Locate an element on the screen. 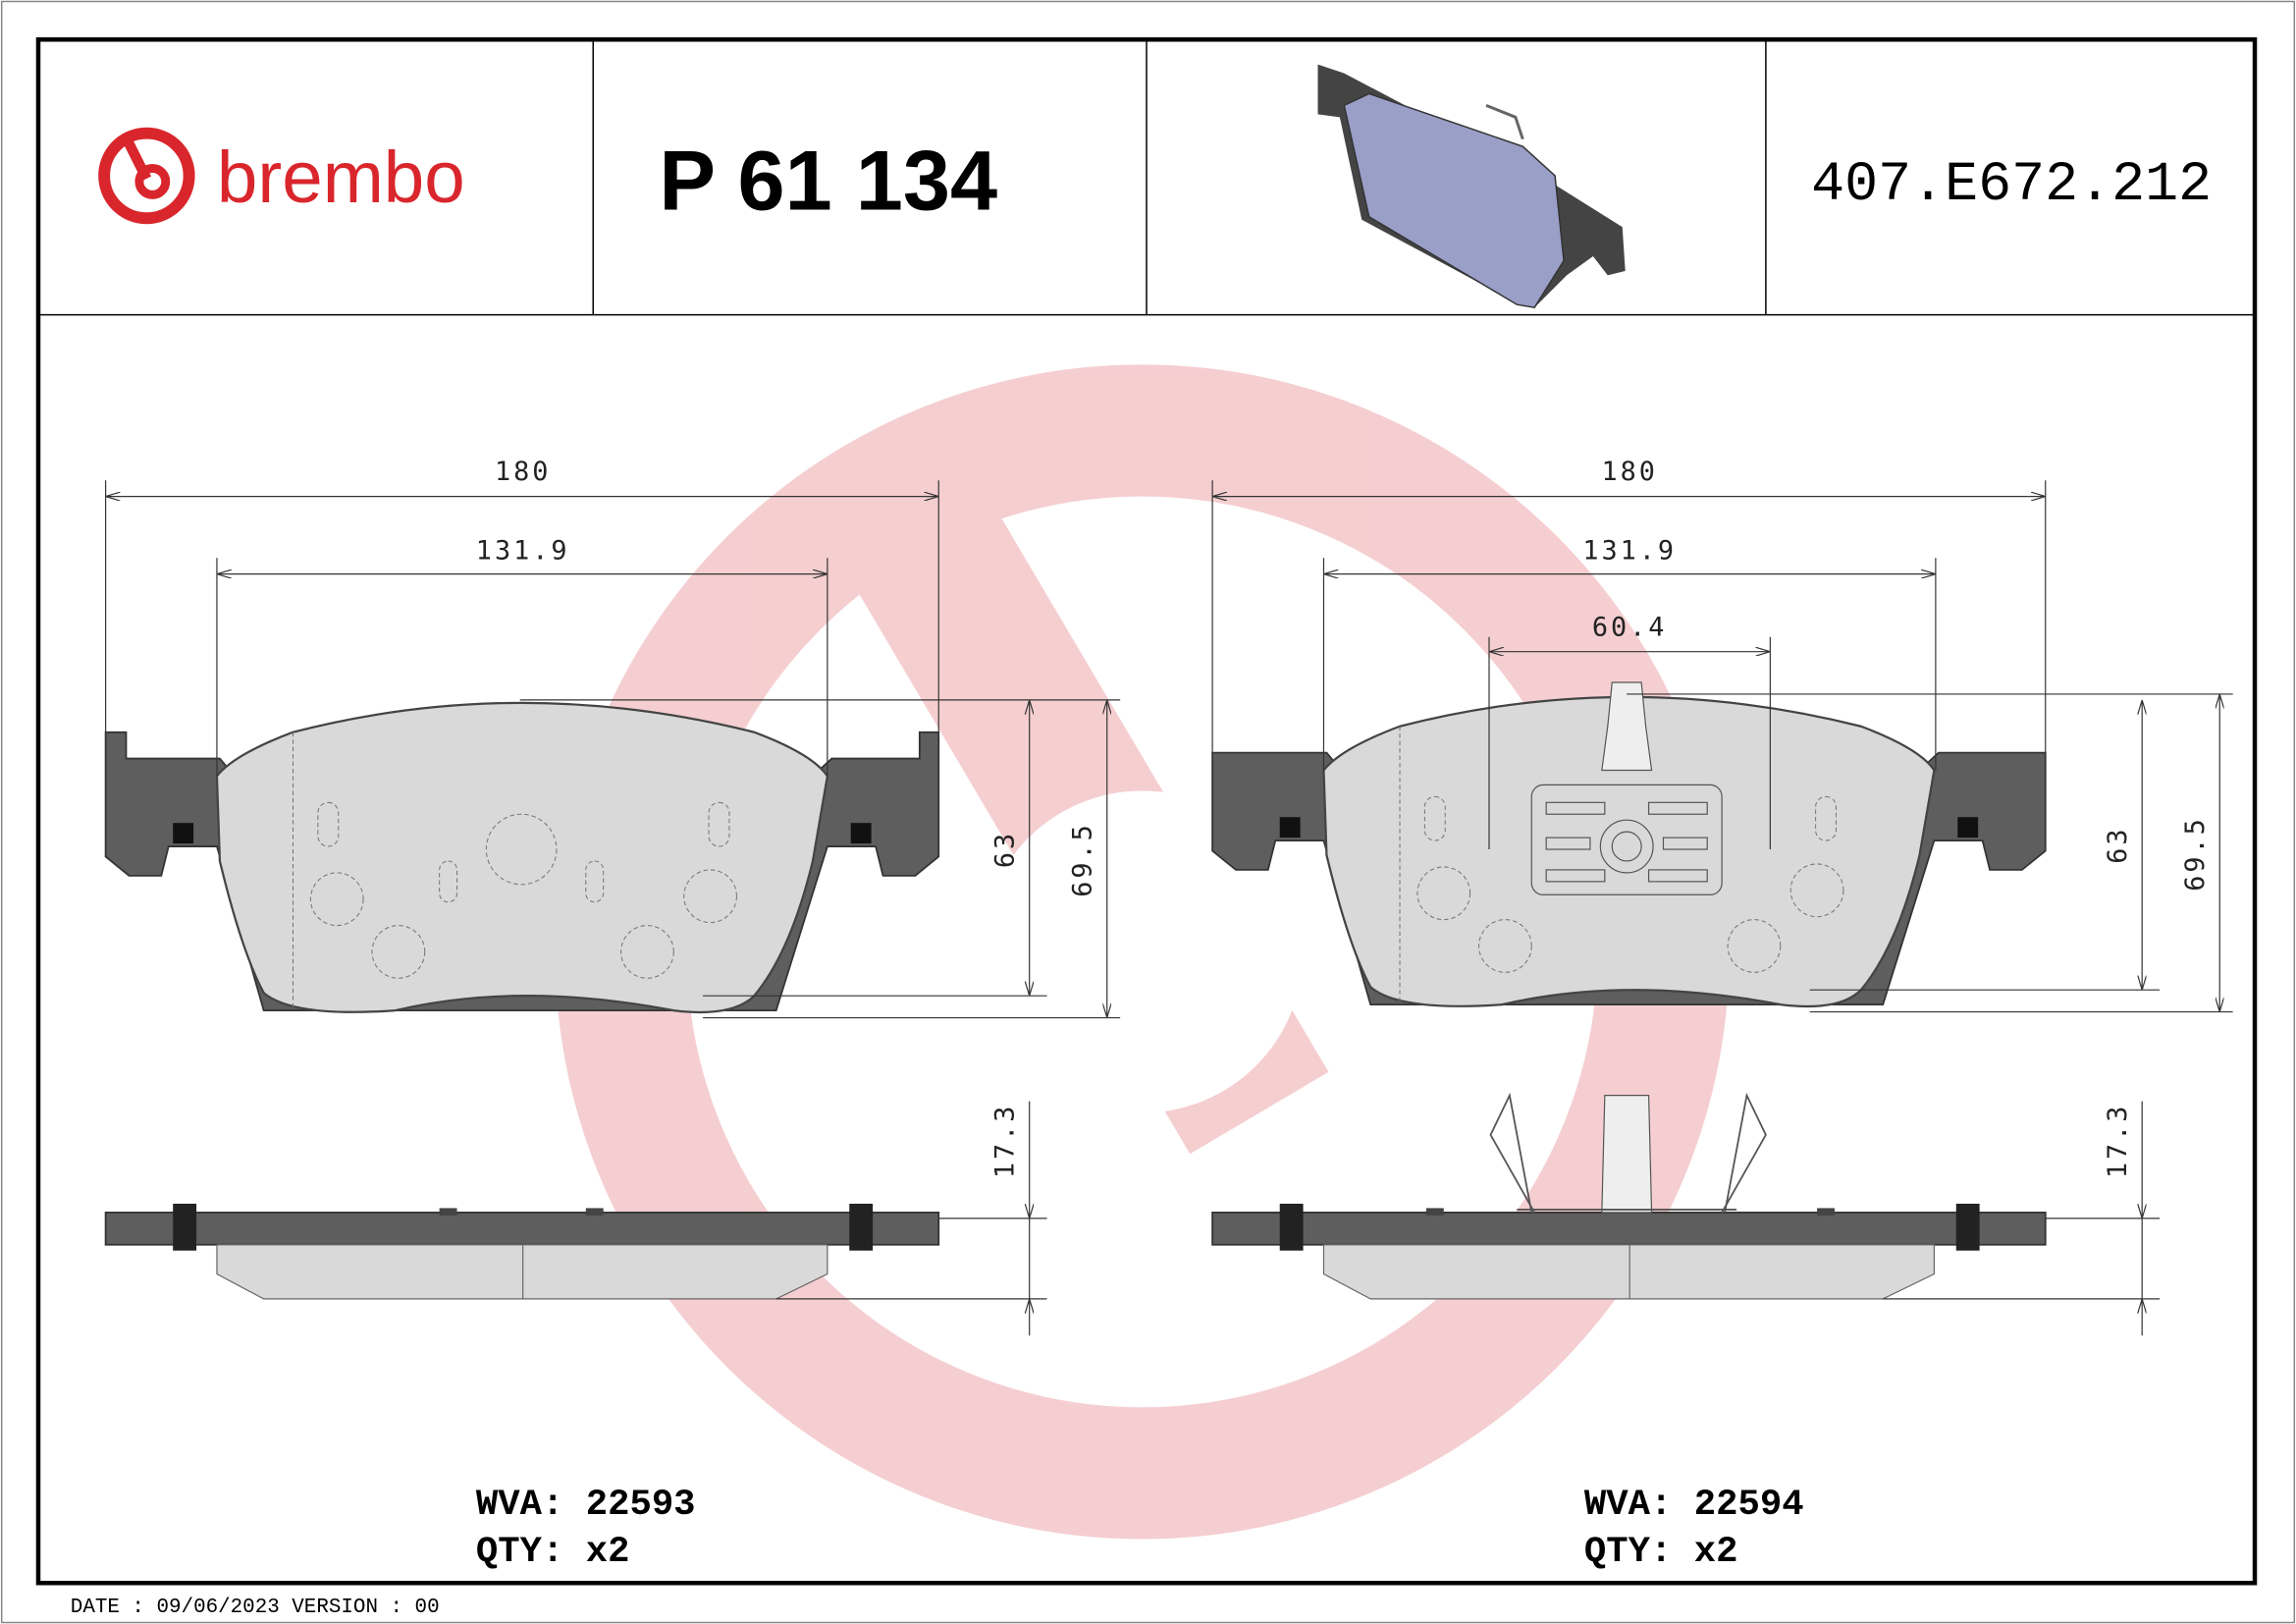 The height and width of the screenshot is (1624, 2296). reference-code: 407.E672.212 is located at coordinates (2012, 185).